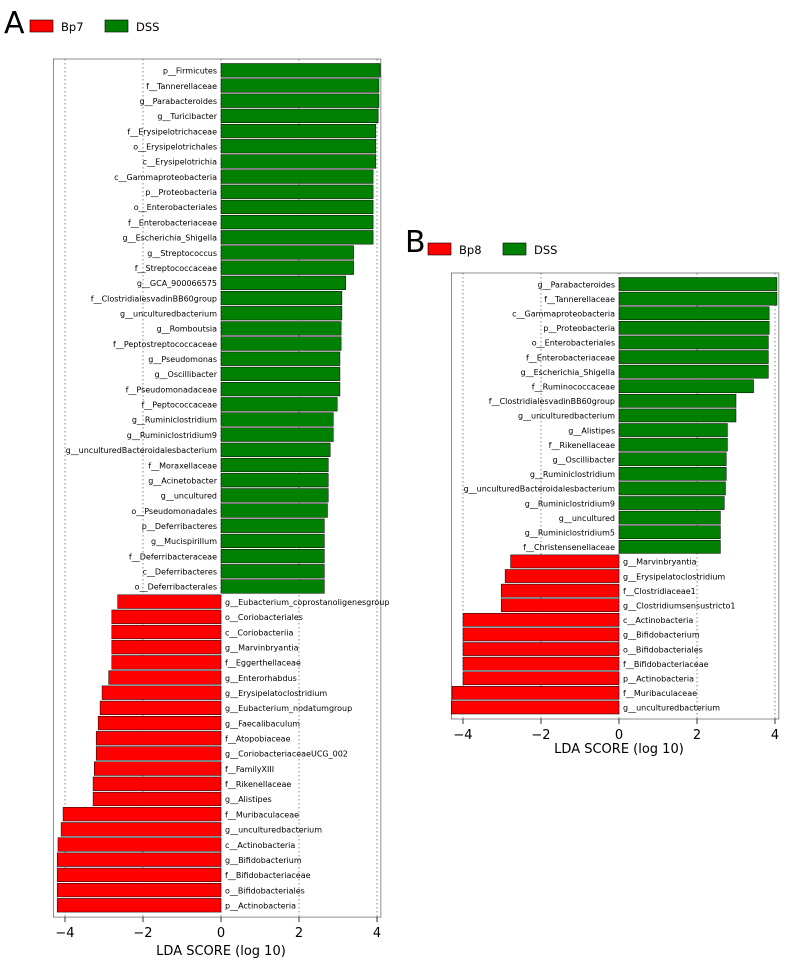 The width and height of the screenshot is (786, 964). I want to click on b-bar-label: f__Rikenellaceae, so click(582, 445).